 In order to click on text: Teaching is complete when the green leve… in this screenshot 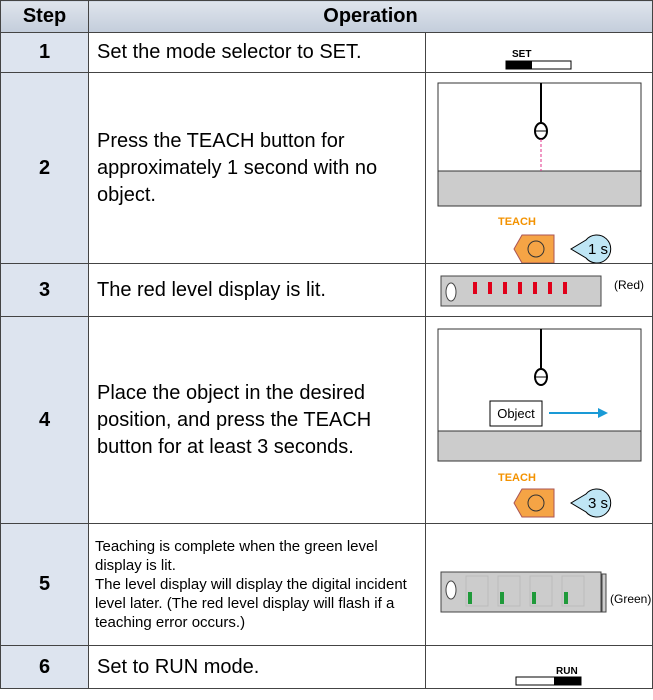, I will do `click(236, 556)`.